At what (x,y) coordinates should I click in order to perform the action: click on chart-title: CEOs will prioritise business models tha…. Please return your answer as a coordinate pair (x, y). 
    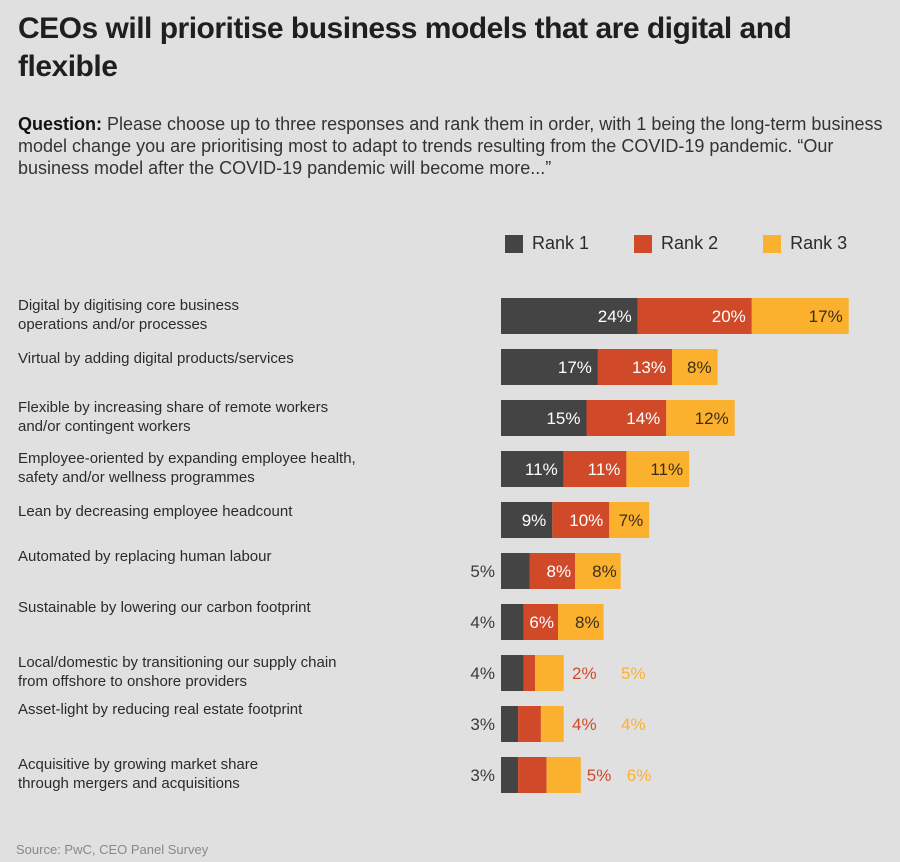
    Looking at the image, I should click on (405, 47).